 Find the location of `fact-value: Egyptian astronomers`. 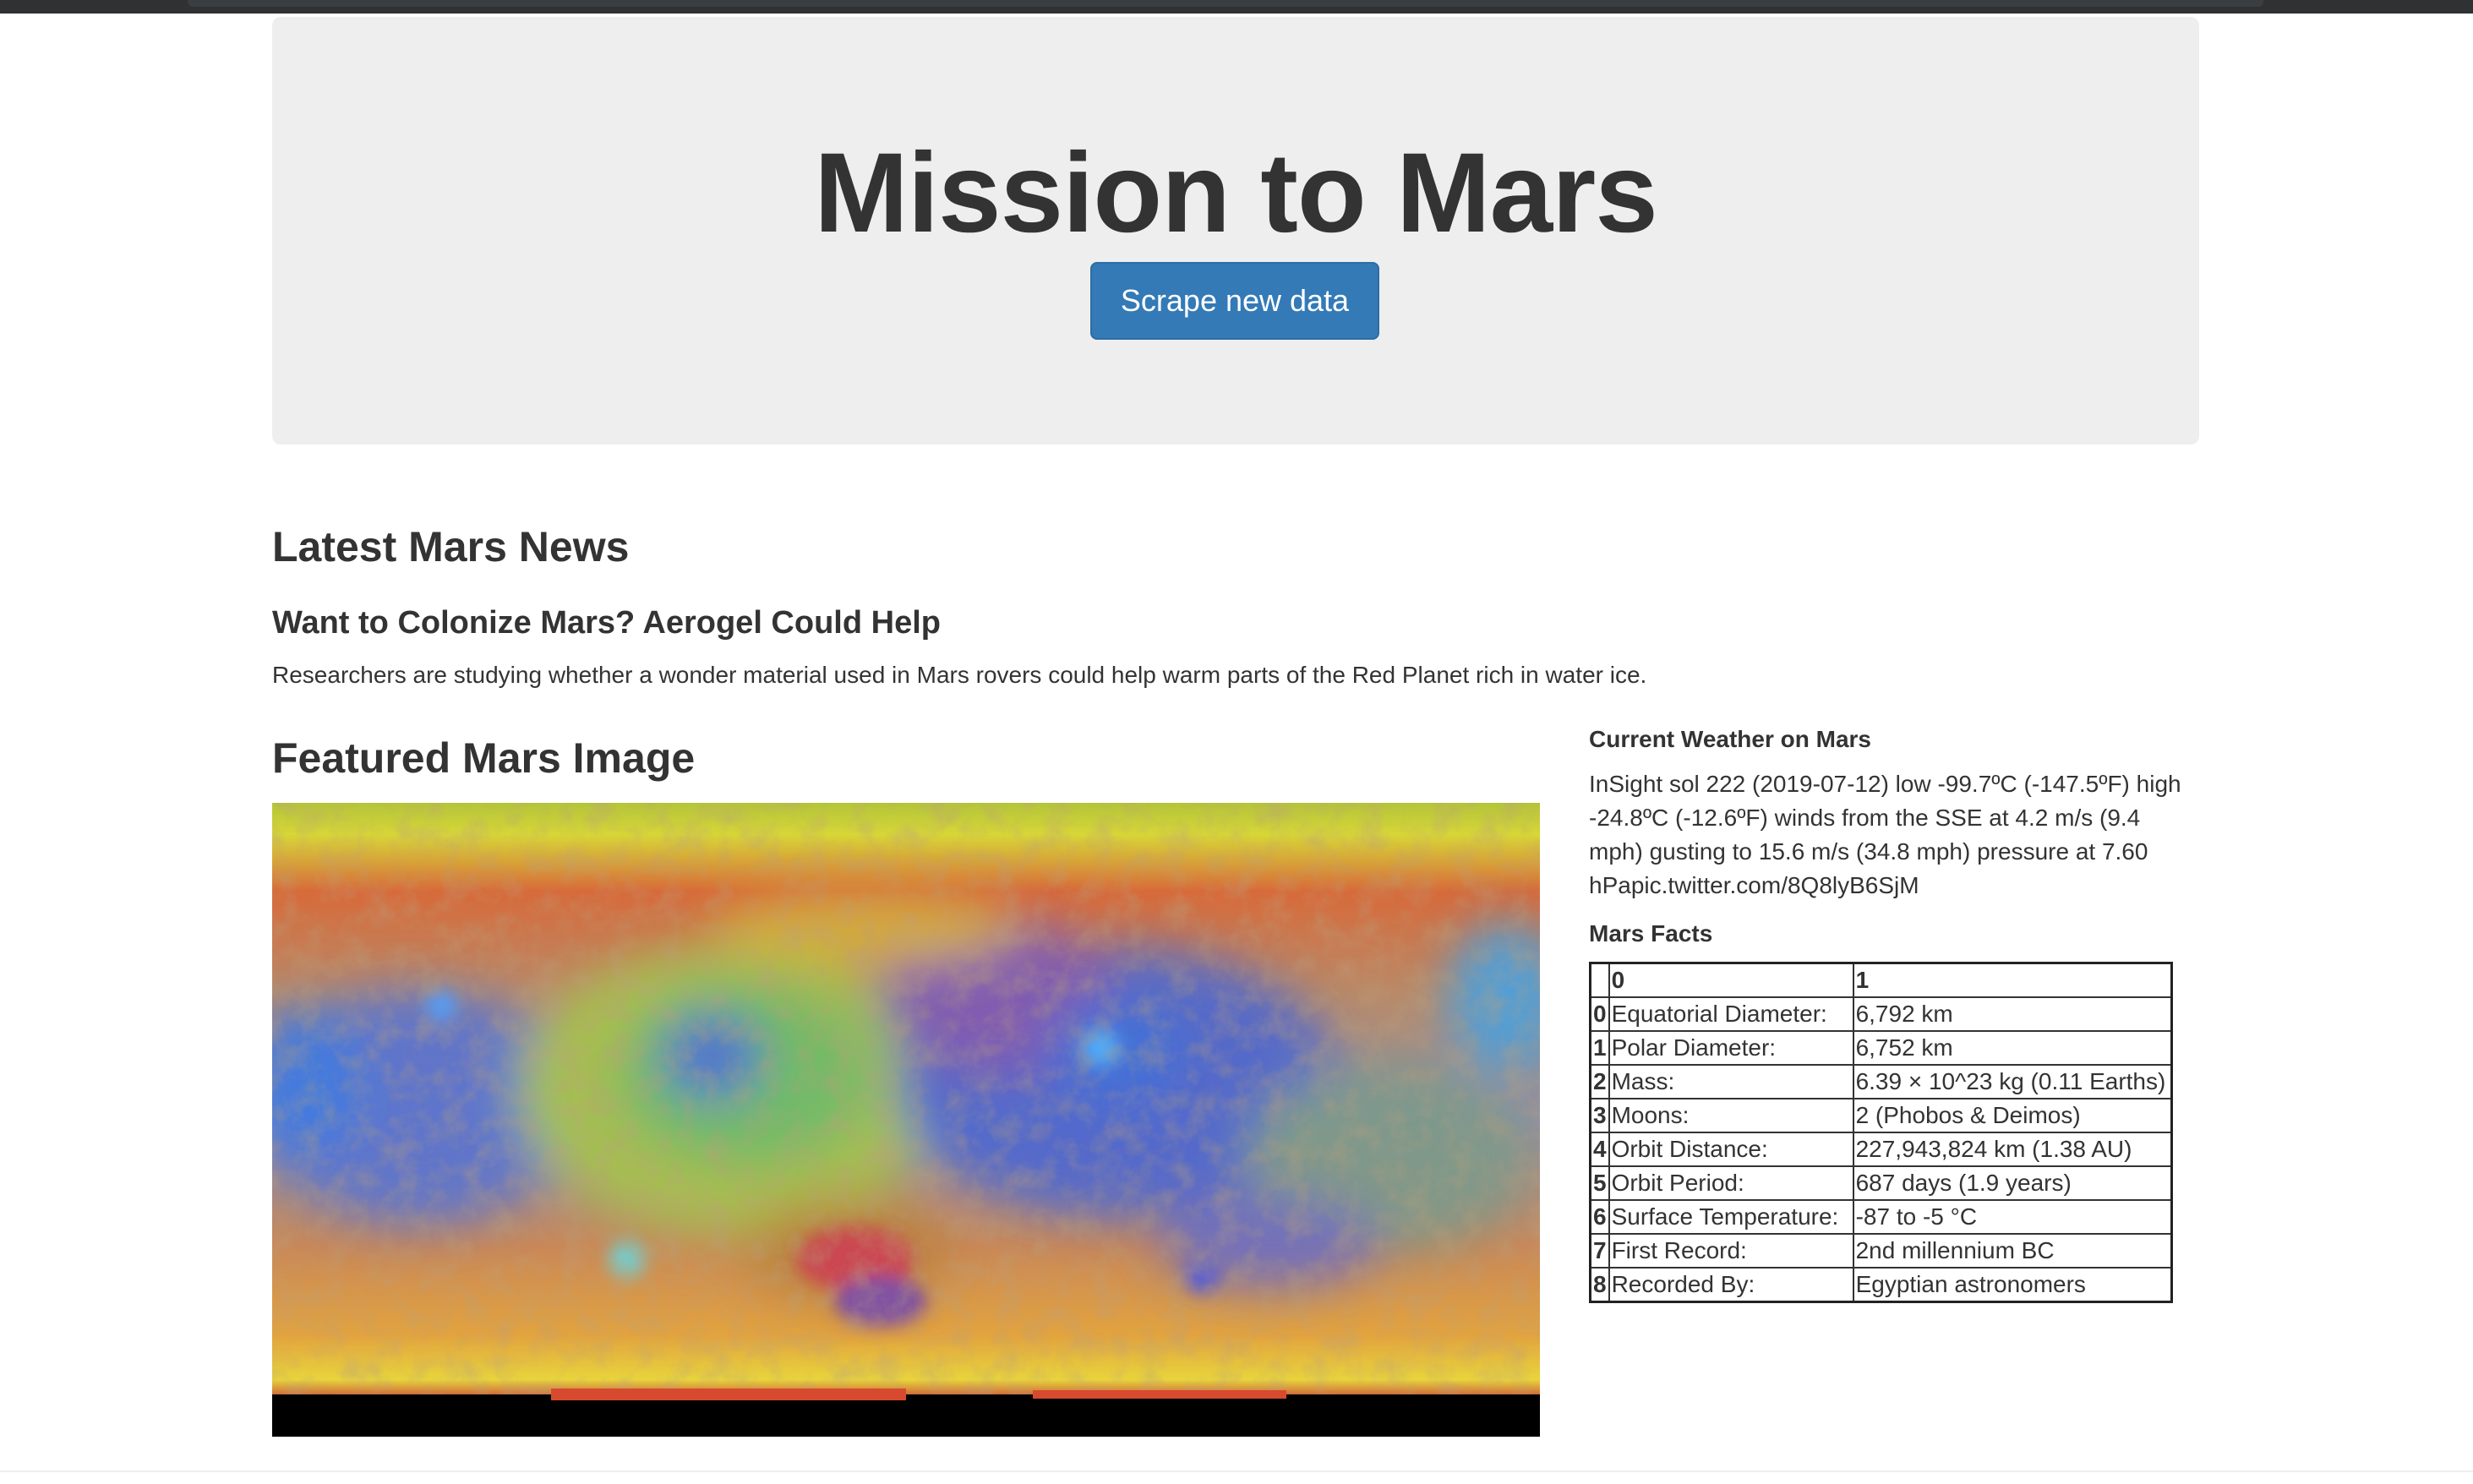

fact-value: Egyptian astronomers is located at coordinates (2012, 1285).